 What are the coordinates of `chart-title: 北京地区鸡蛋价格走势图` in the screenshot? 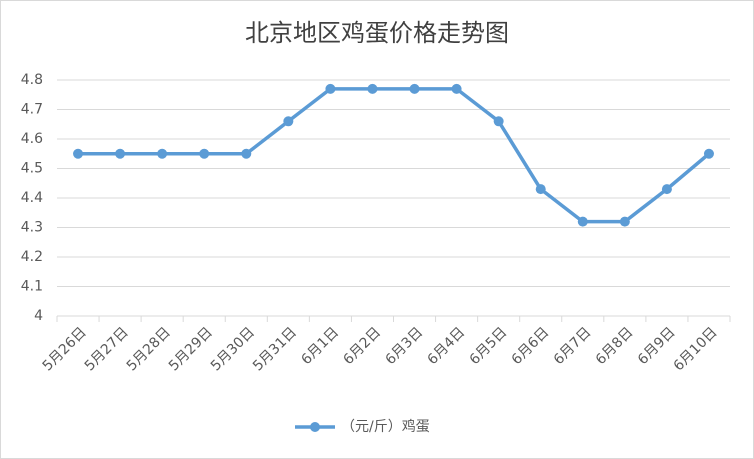 It's located at (377, 33).